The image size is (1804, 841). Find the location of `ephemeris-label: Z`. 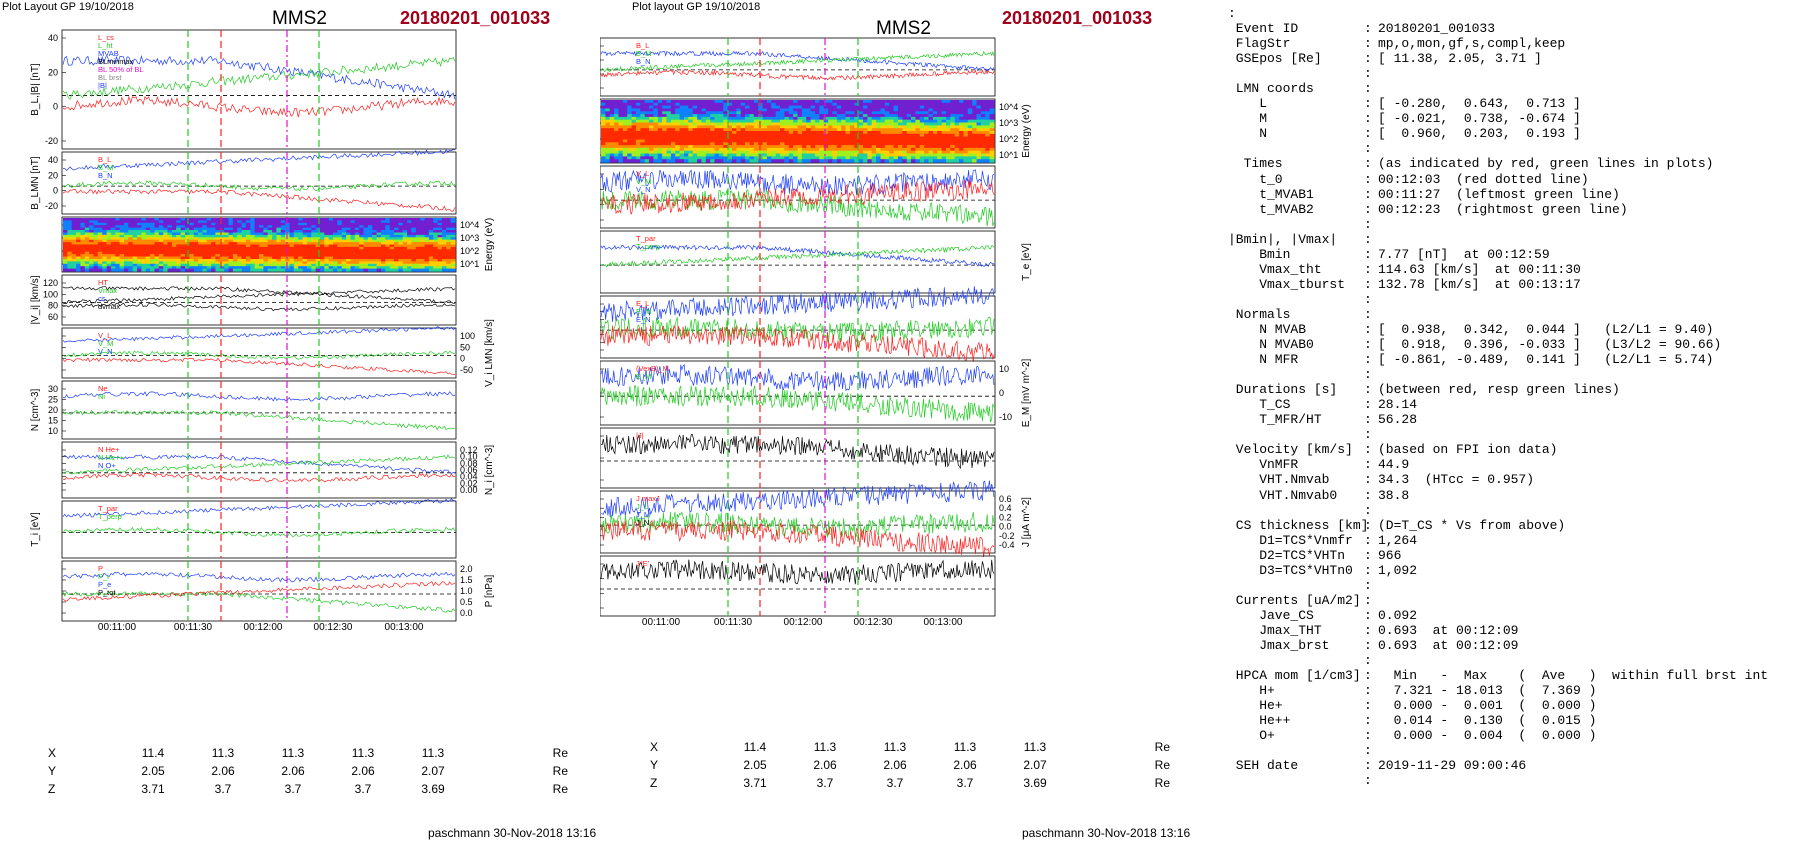

ephemeris-label: Z is located at coordinates (52, 789).